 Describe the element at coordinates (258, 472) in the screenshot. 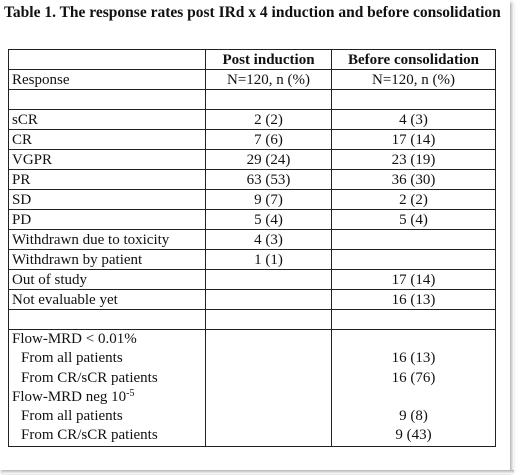

I see `frame-shadow-bottom` at that location.